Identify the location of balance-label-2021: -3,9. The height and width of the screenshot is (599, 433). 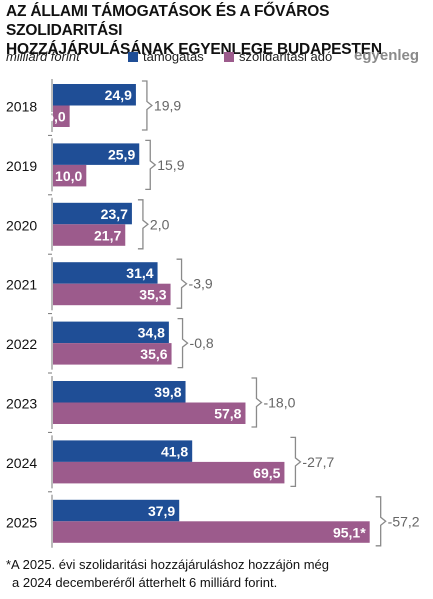
(201, 284).